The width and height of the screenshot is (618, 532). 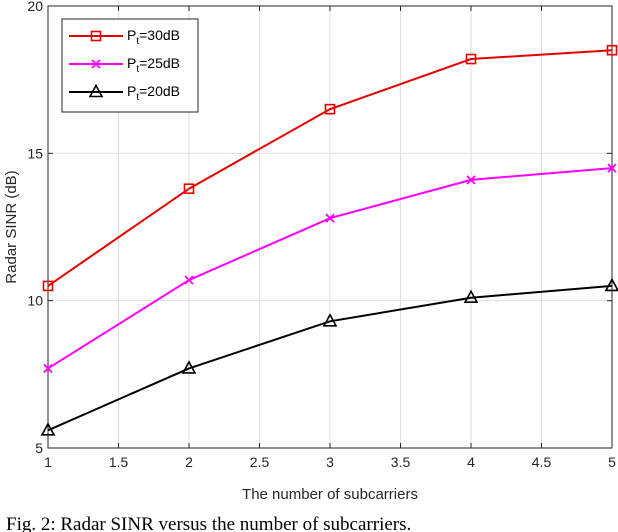 I want to click on x-tick-label: 4.5, so click(x=542, y=462).